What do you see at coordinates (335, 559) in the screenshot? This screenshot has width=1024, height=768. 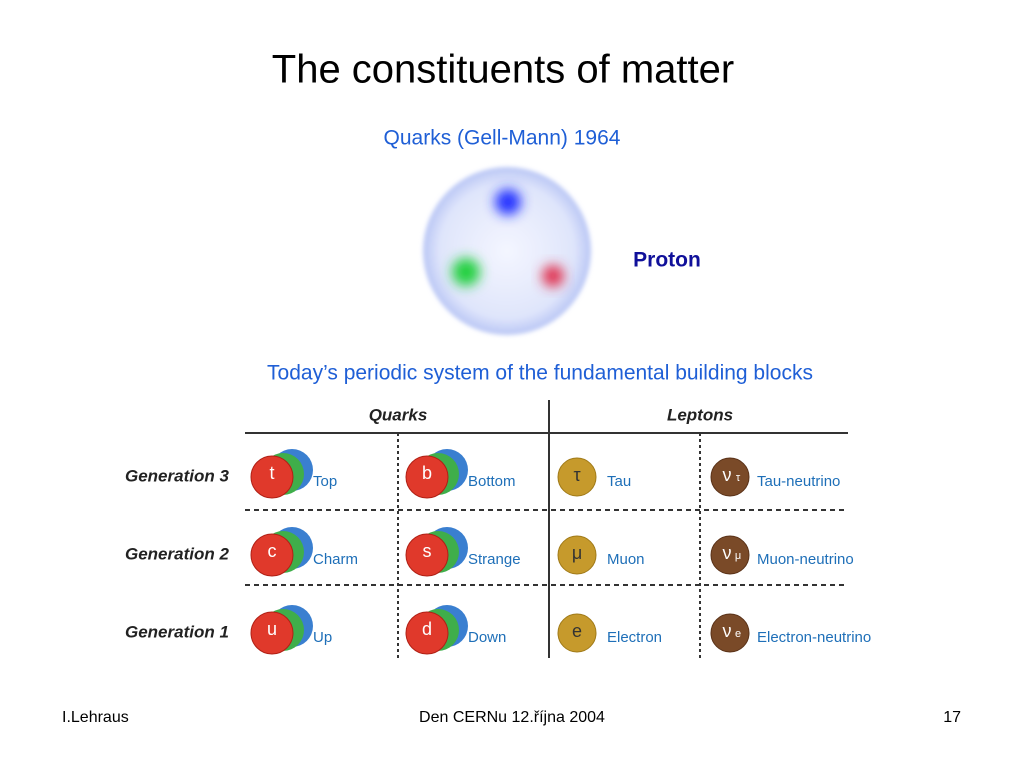 I see `particle-name: Charm` at bounding box center [335, 559].